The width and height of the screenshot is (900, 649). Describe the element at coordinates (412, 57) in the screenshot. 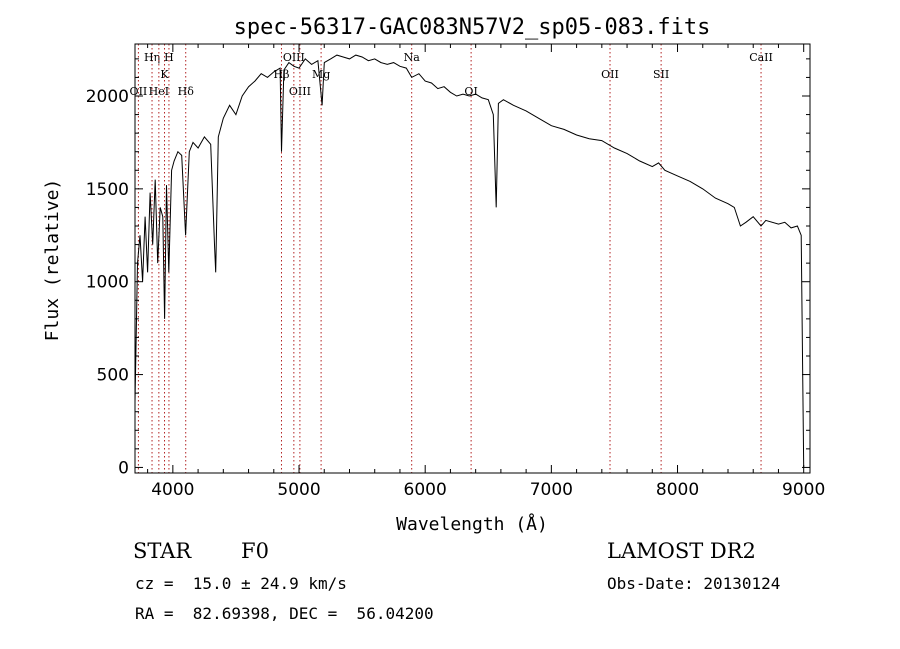

I see `marker-label: Na` at that location.